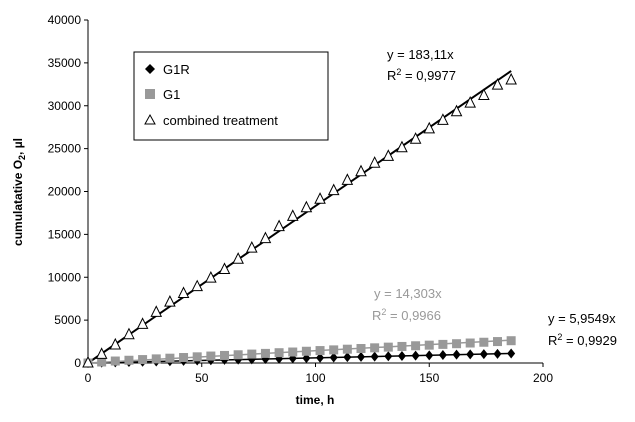 The width and height of the screenshot is (635, 422). I want to click on x-tick-label: 150, so click(429, 378).